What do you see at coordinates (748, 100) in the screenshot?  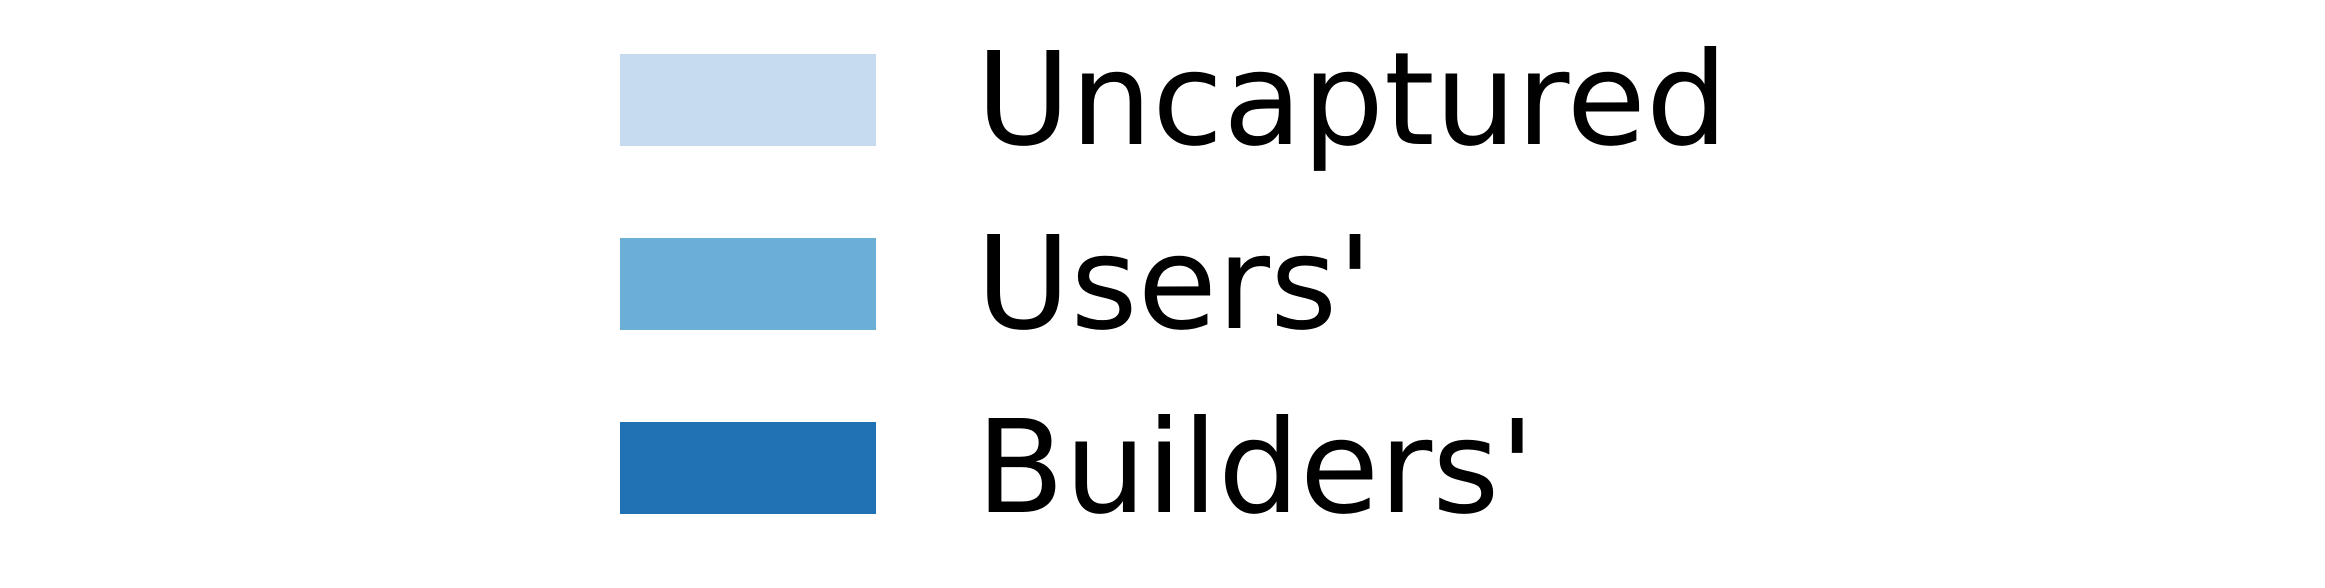 I see `legend-swatch-uncaptured` at bounding box center [748, 100].